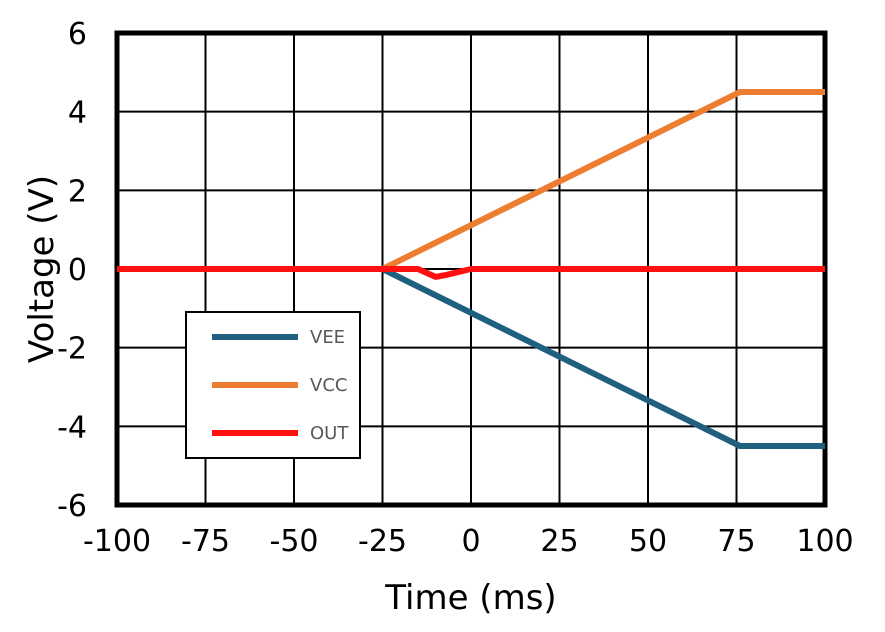  I want to click on y-tick-label: -4, so click(72, 427).